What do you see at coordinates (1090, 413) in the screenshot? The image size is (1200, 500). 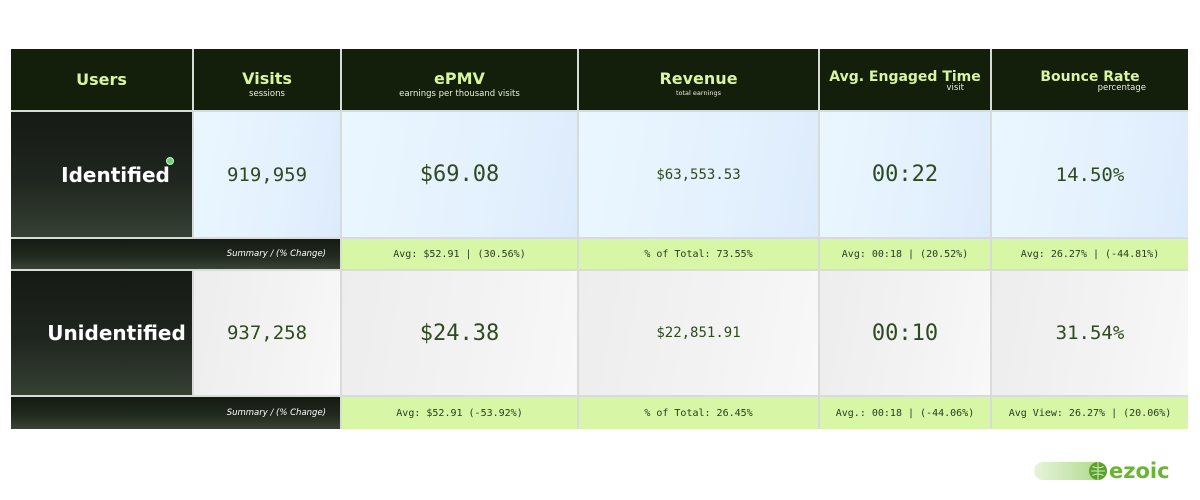 I see `unidentified-summary-bounce-rate: Avg View: 26.27% | (20.06%)` at bounding box center [1090, 413].